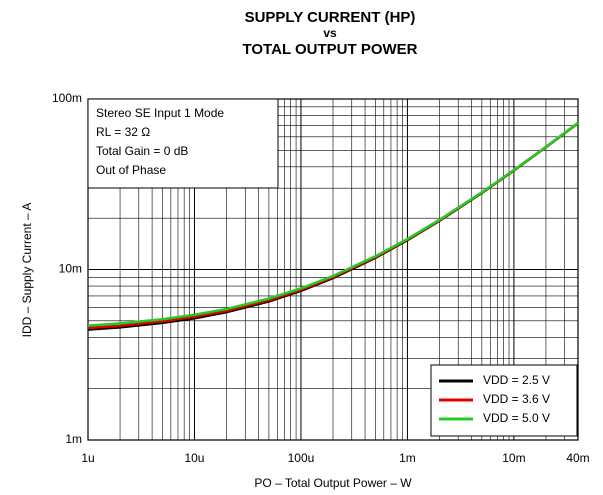  I want to click on x-tick-label: 10m, so click(513, 458).